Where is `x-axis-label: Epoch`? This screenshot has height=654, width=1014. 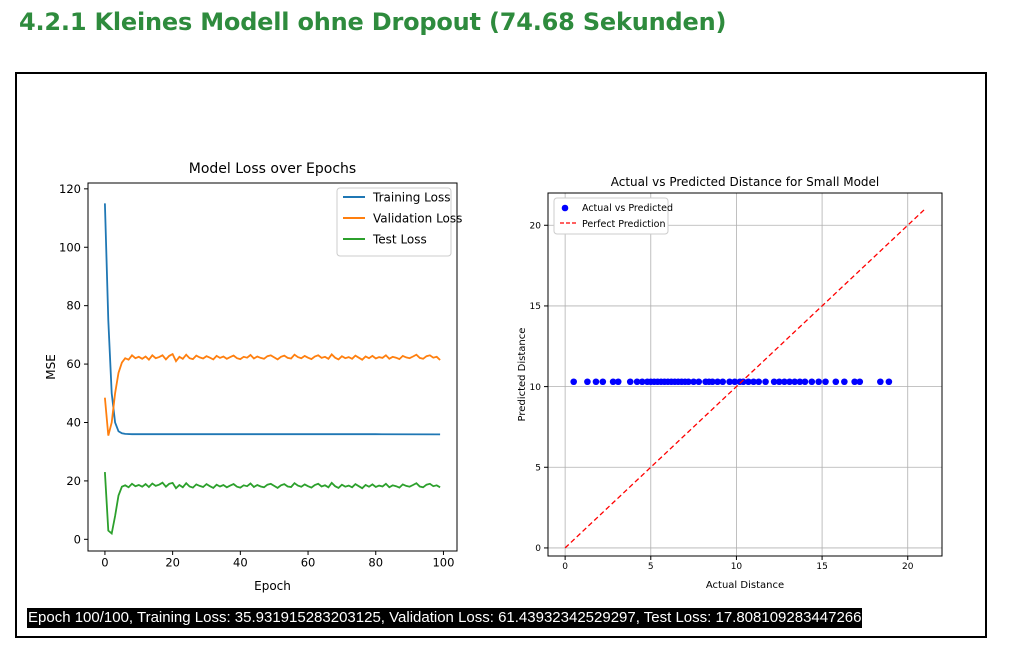 x-axis-label: Epoch is located at coordinates (272, 586).